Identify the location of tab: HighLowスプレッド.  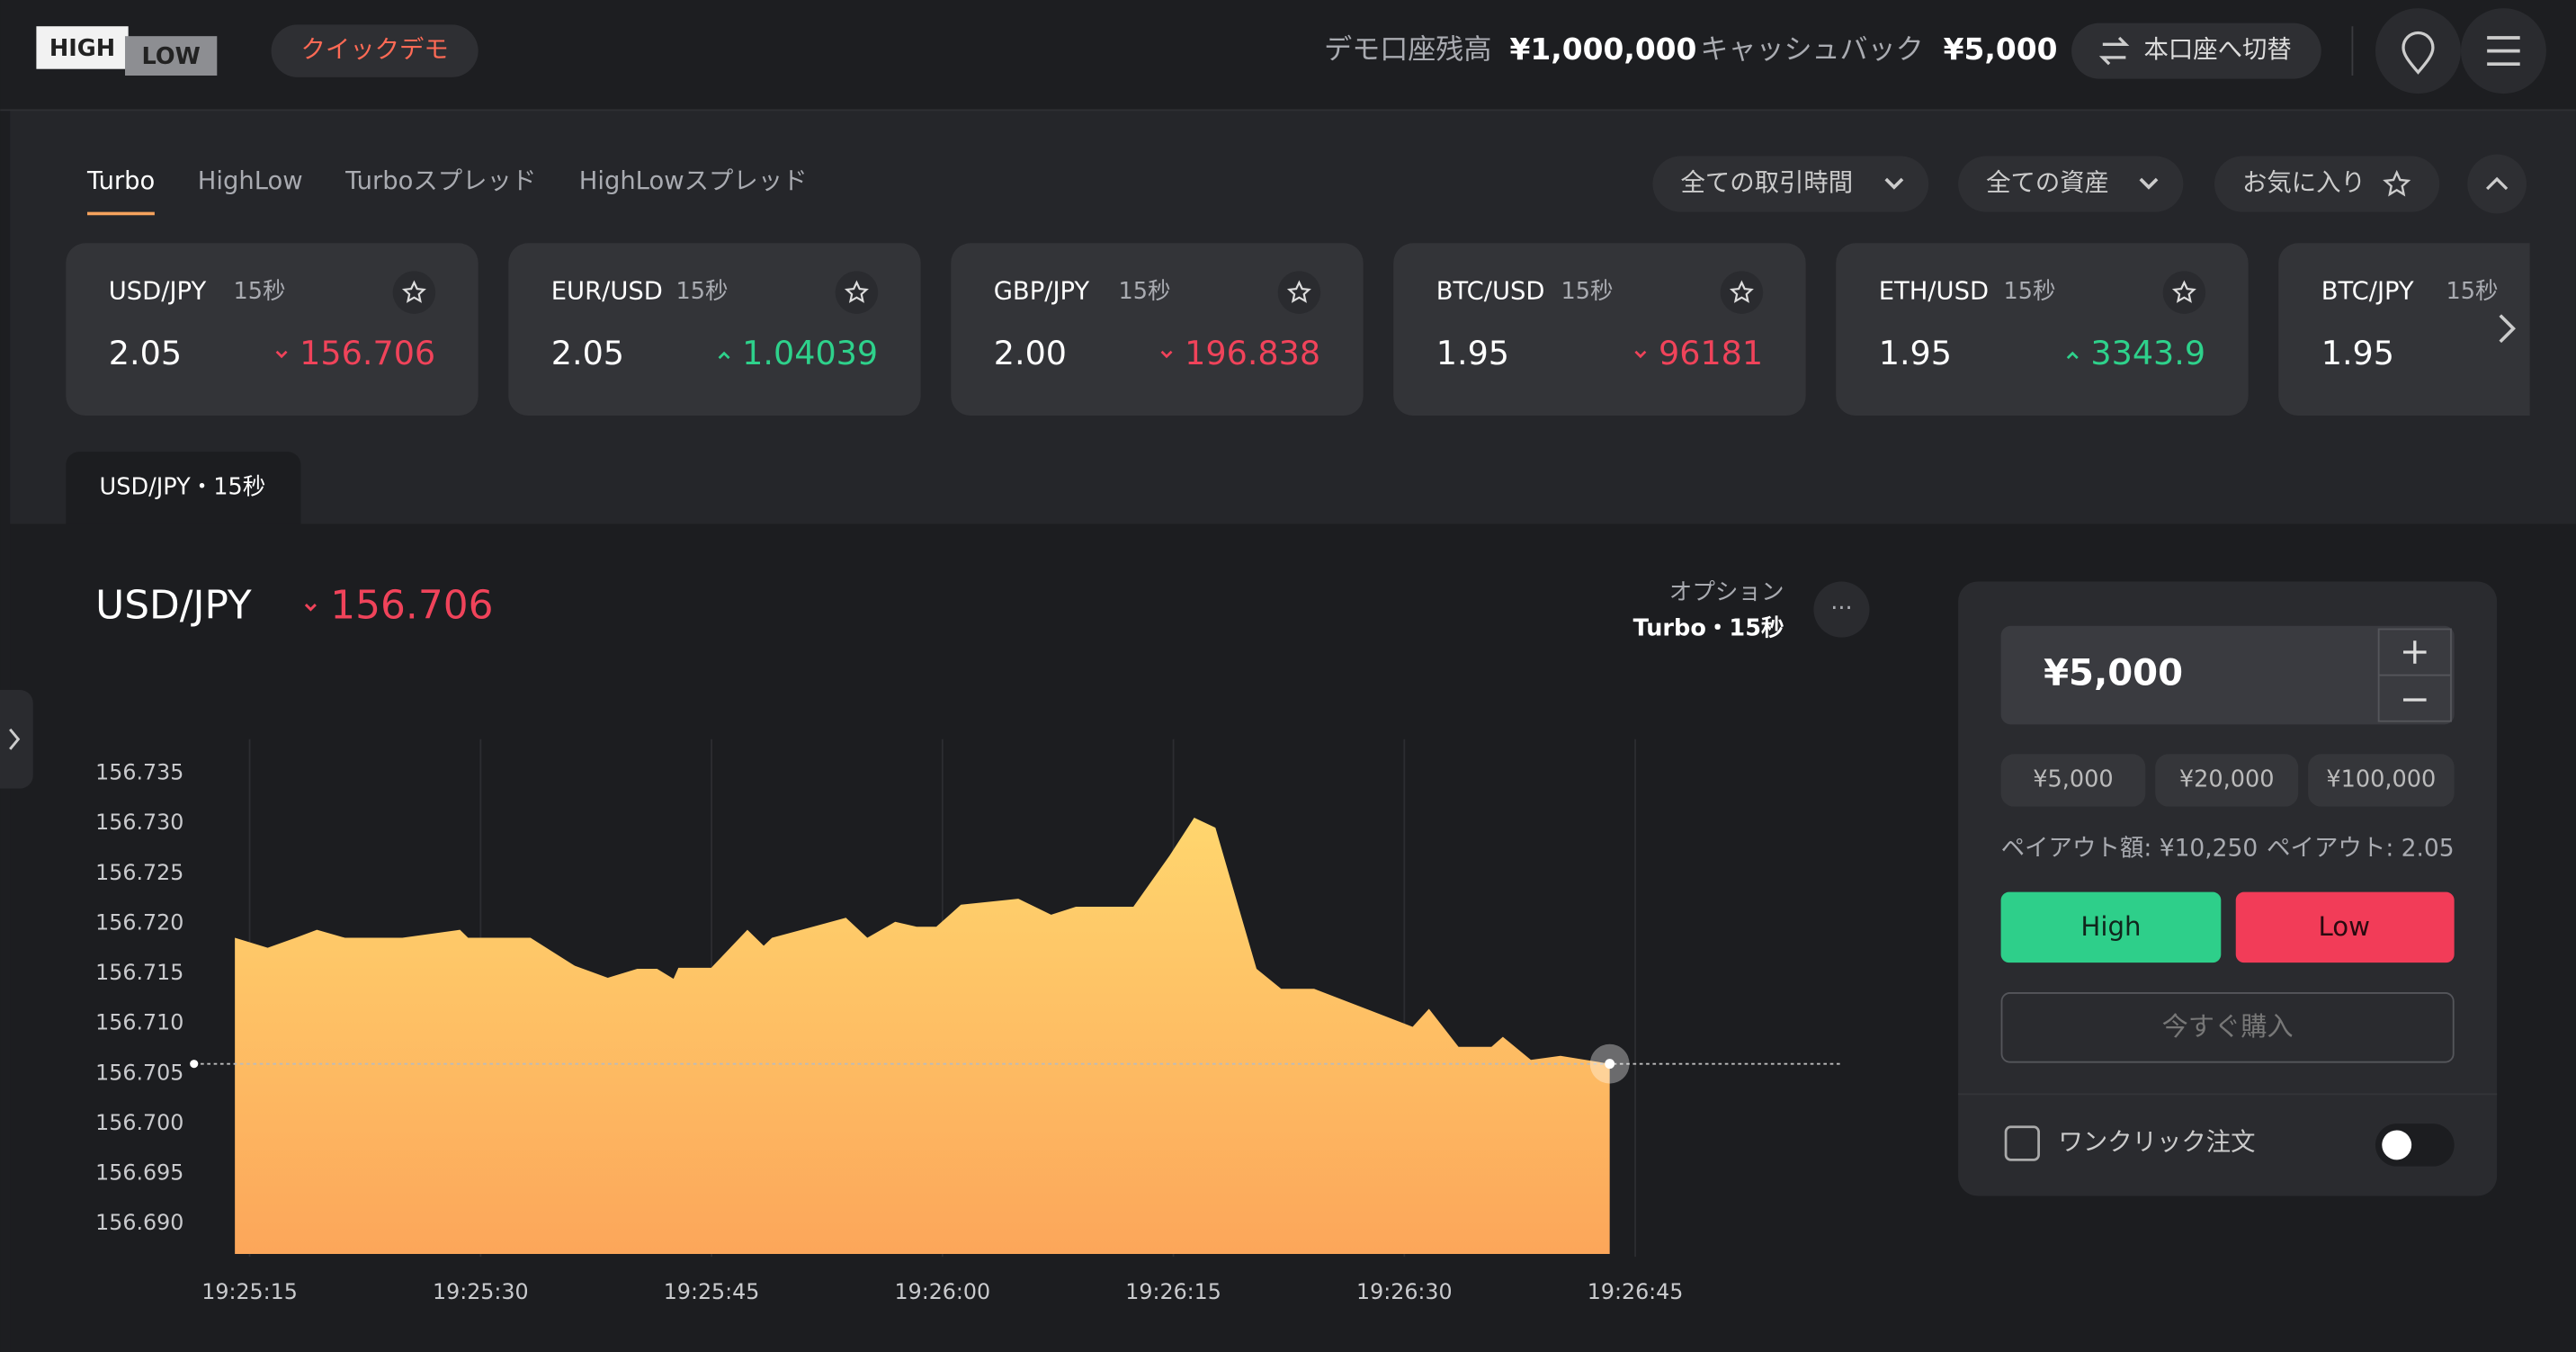
(693, 181).